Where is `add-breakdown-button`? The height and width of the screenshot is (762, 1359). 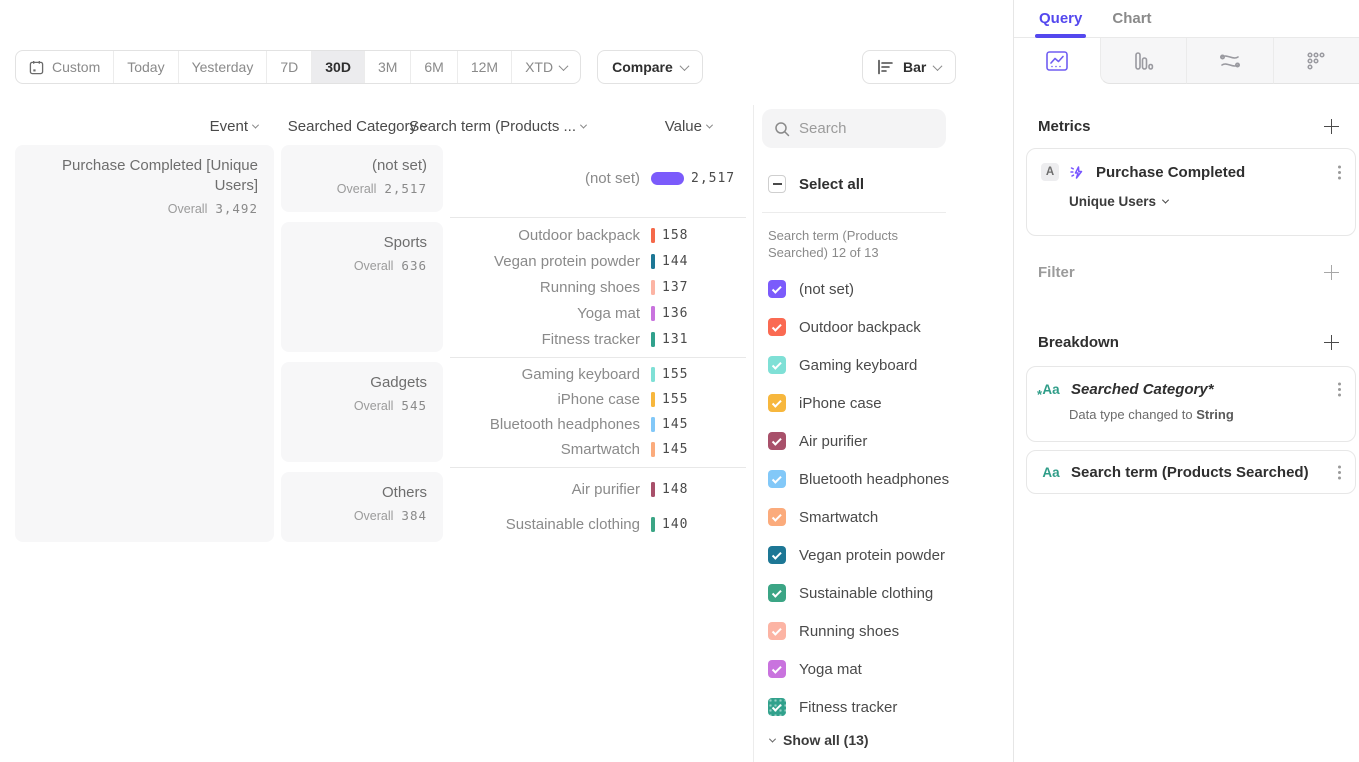 add-breakdown-button is located at coordinates (1331, 342).